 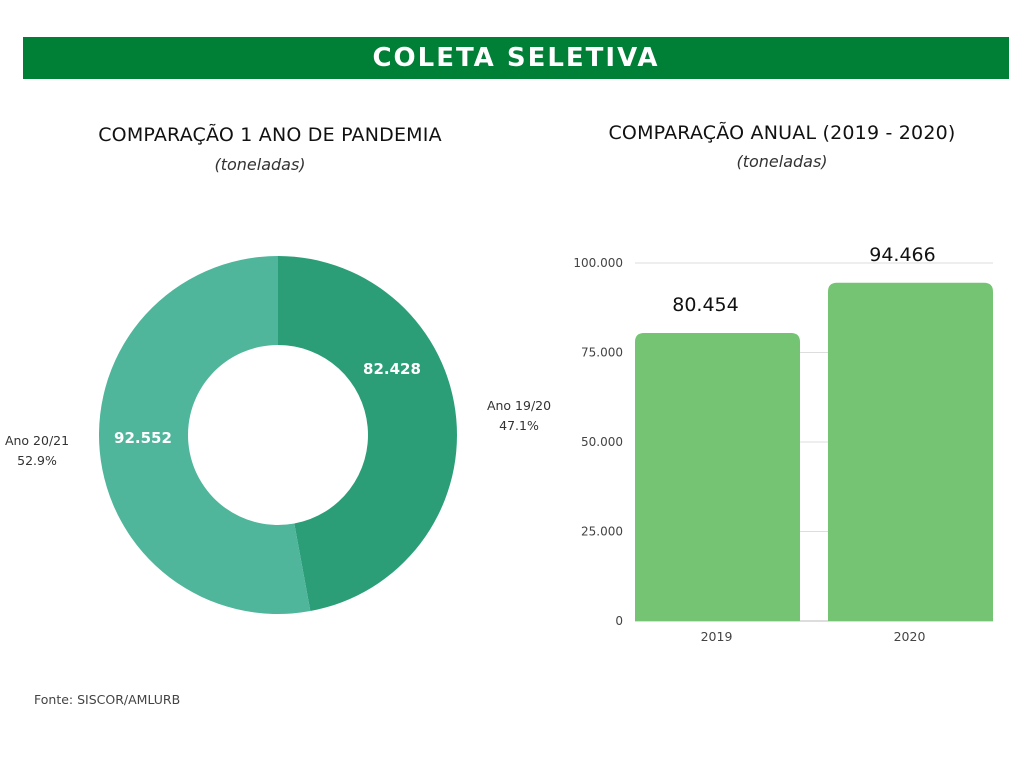 What do you see at coordinates (519, 405) in the screenshot?
I see `slice-category-label: Ano 19/20` at bounding box center [519, 405].